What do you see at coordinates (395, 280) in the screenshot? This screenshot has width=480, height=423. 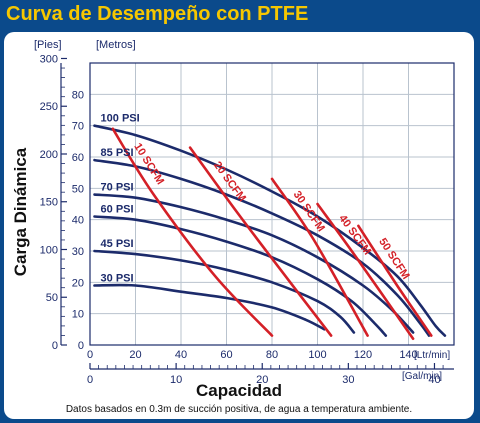 I see `air-curve-50-scfm` at bounding box center [395, 280].